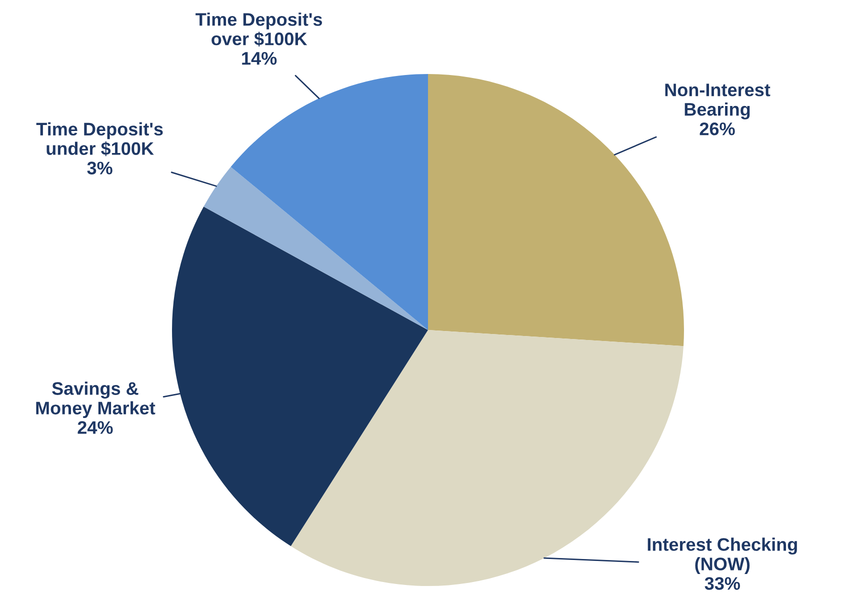 This screenshot has width=844, height=613. What do you see at coordinates (95, 427) in the screenshot?
I see `data-label: 24%` at bounding box center [95, 427].